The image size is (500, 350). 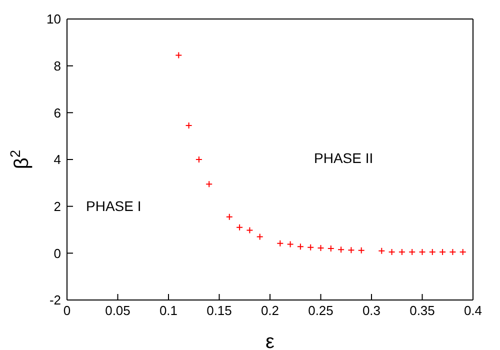 What do you see at coordinates (473, 310) in the screenshot?
I see `x-tick-label: 0.4` at bounding box center [473, 310].